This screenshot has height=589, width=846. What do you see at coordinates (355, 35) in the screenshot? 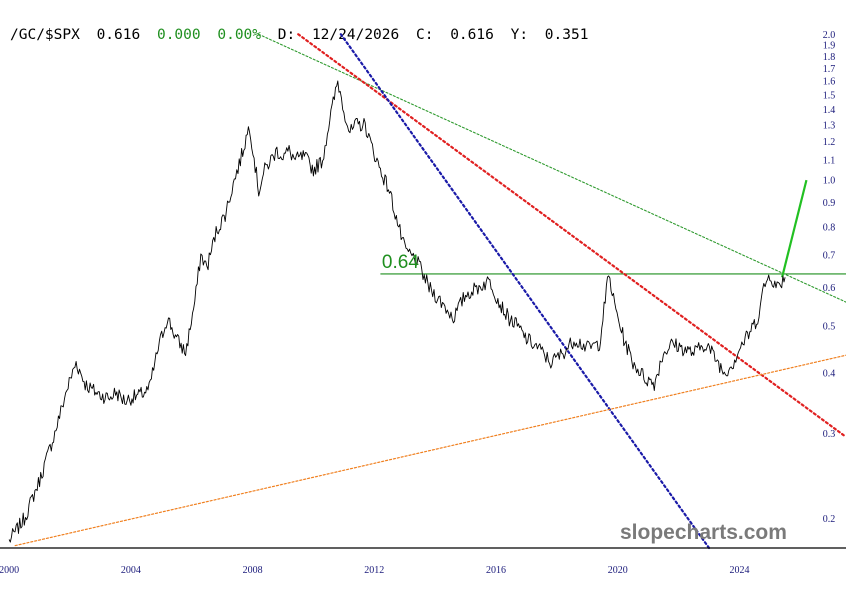
I see `header-date: 12/24/2026` at bounding box center [355, 35].